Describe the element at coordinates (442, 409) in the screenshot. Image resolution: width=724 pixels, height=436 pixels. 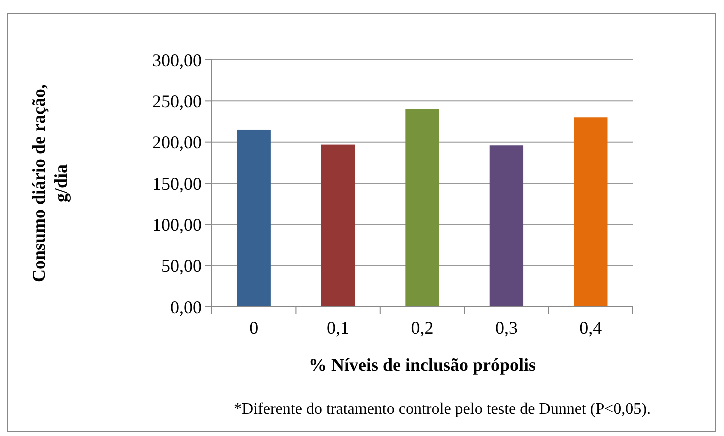
I see `text: *Diferente do tratamento controle pelo teste de Dunnet (P<0,05).` at that location.